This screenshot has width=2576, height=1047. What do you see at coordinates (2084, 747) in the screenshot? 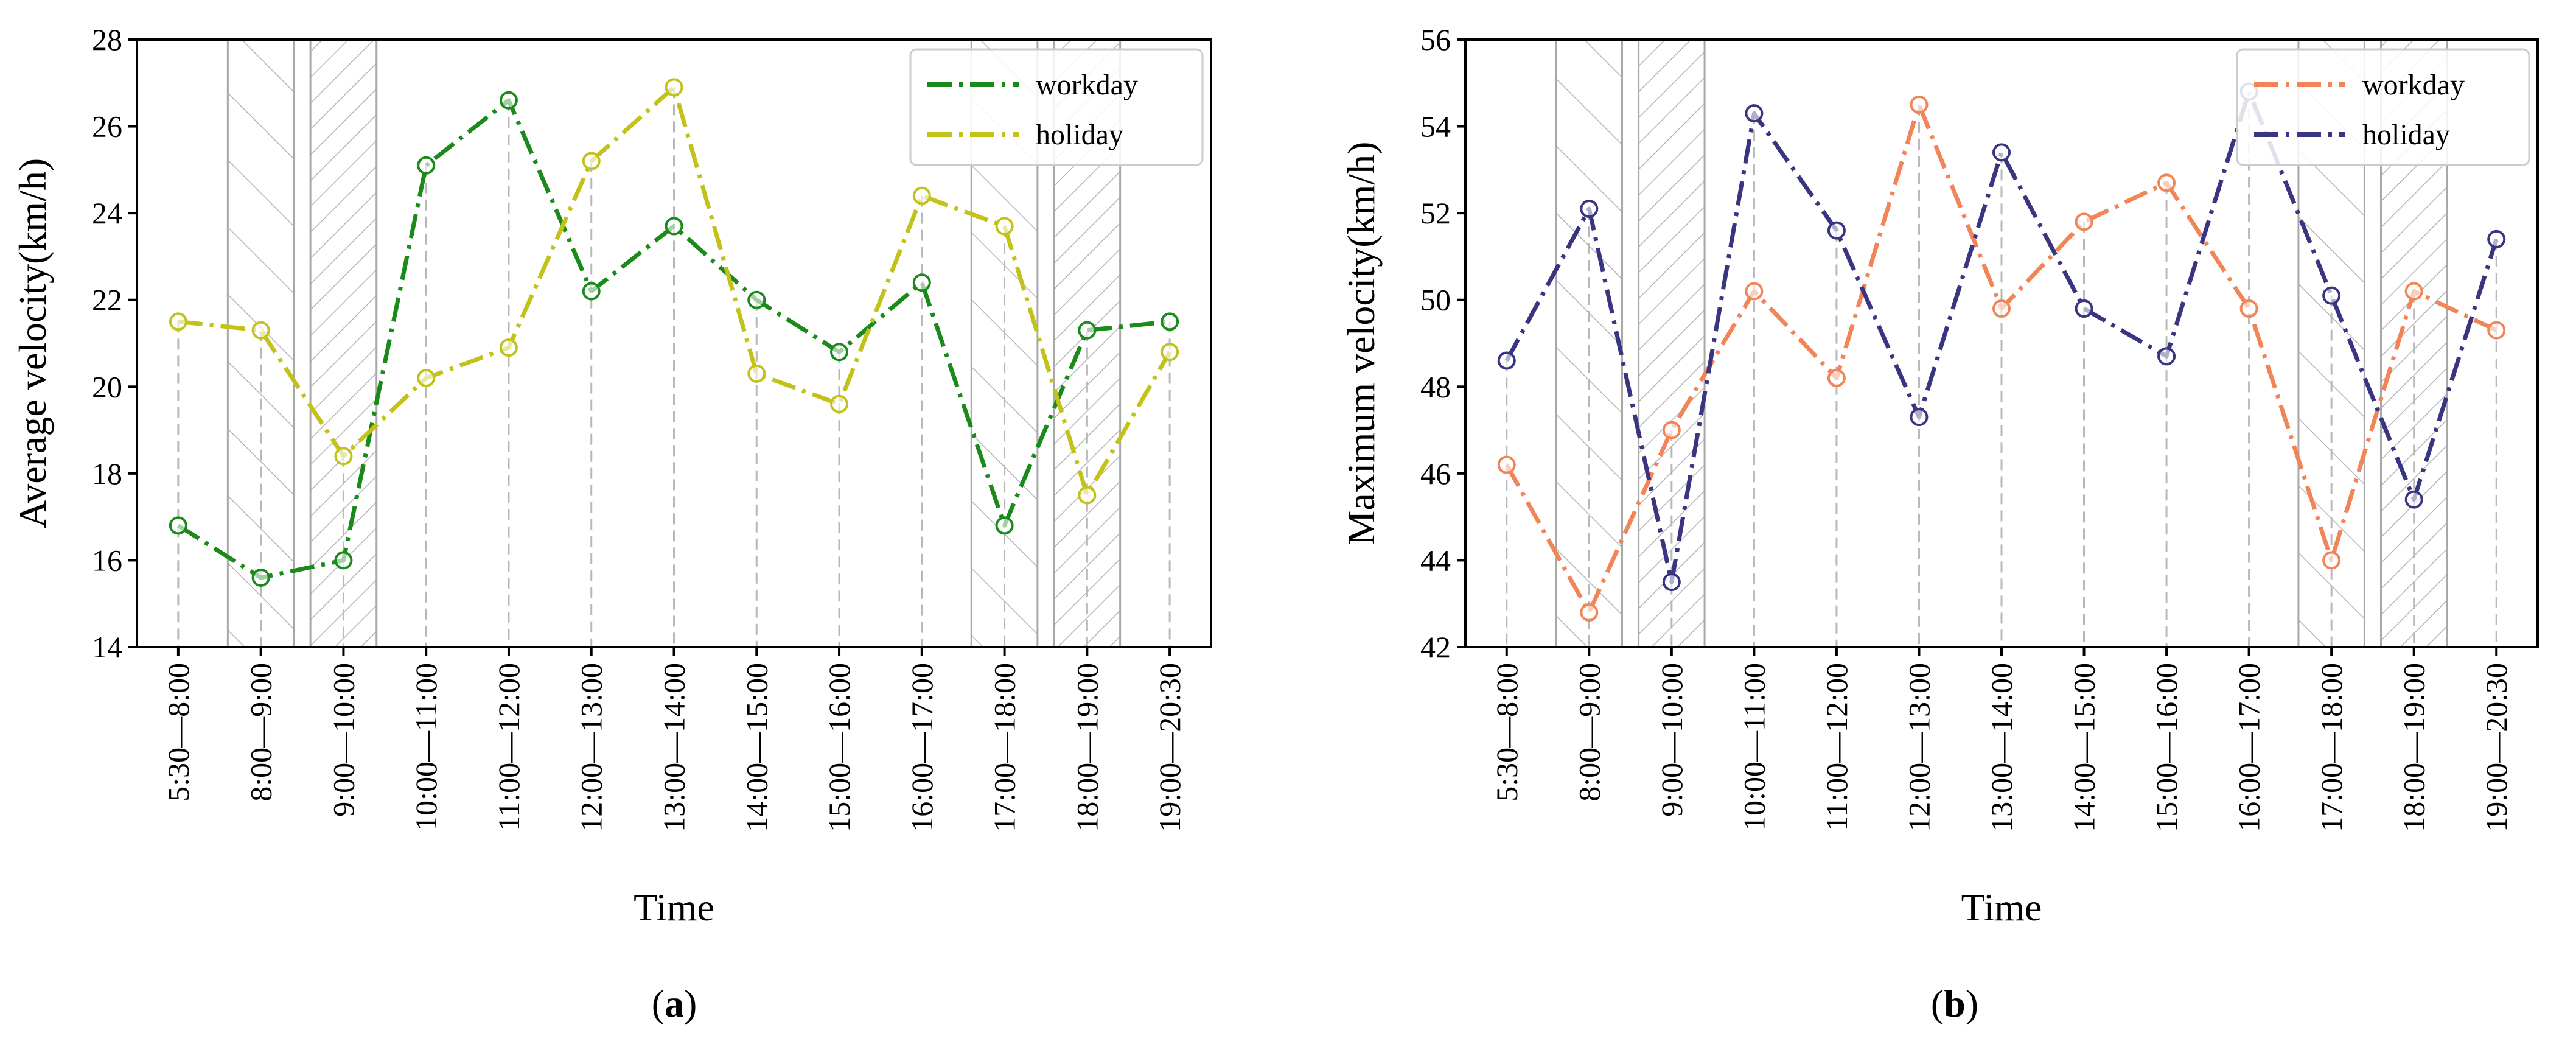
I see `x-tick-label: 14:00—15:00` at bounding box center [2084, 747].